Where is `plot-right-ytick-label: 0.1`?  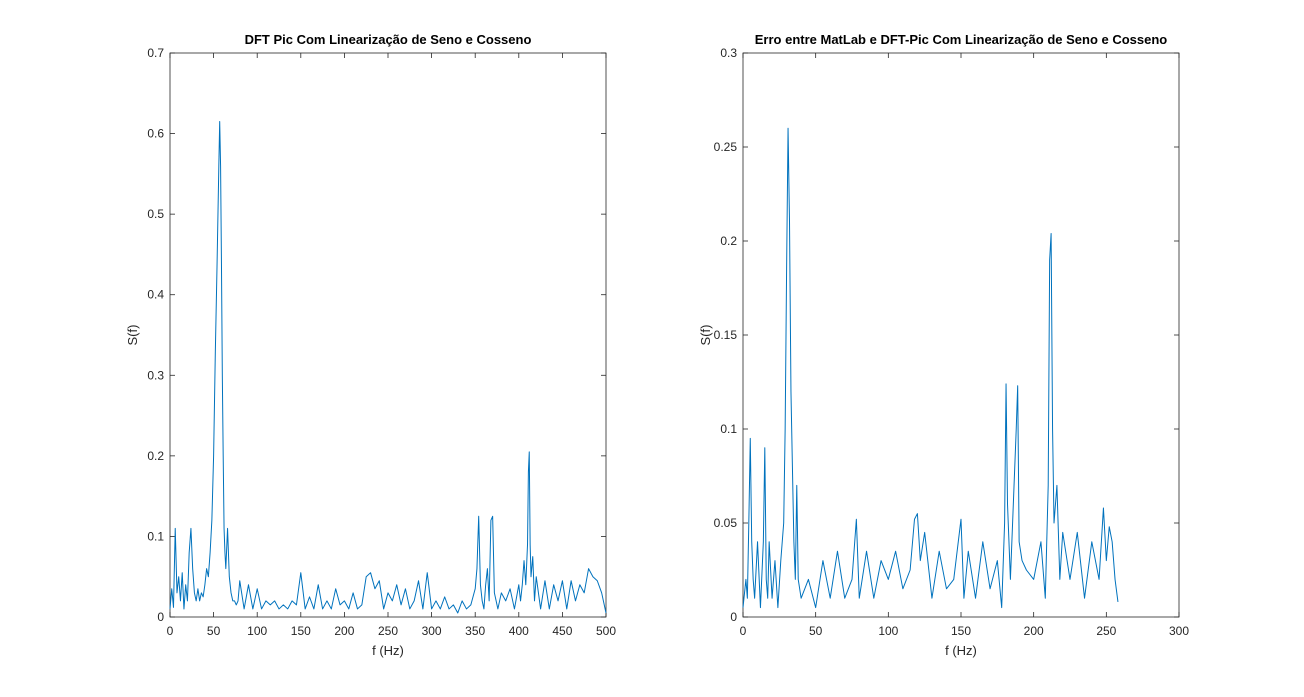
plot-right-ytick-label: 0.1 is located at coordinates (728, 429).